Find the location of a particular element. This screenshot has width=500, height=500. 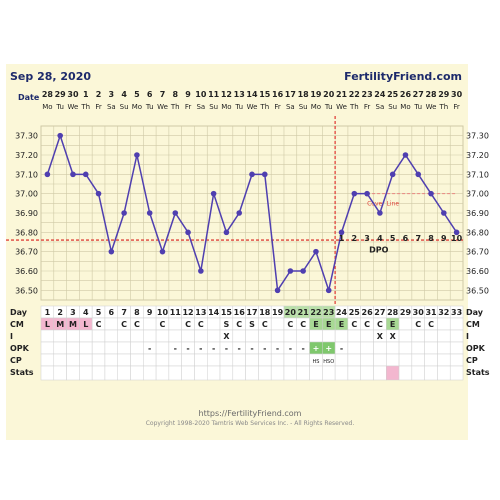

day-number: 24 is located at coordinates (342, 312).